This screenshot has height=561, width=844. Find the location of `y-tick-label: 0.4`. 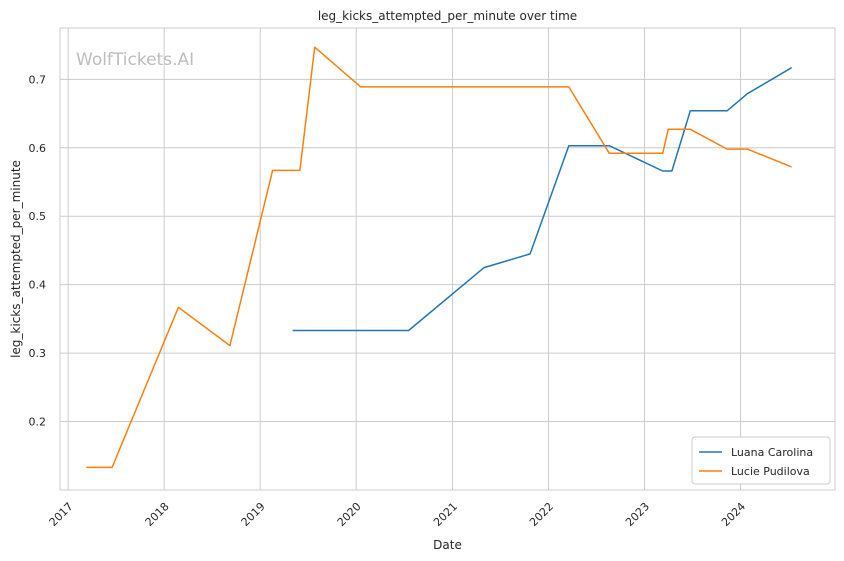

y-tick-label: 0.4 is located at coordinates (38, 285).